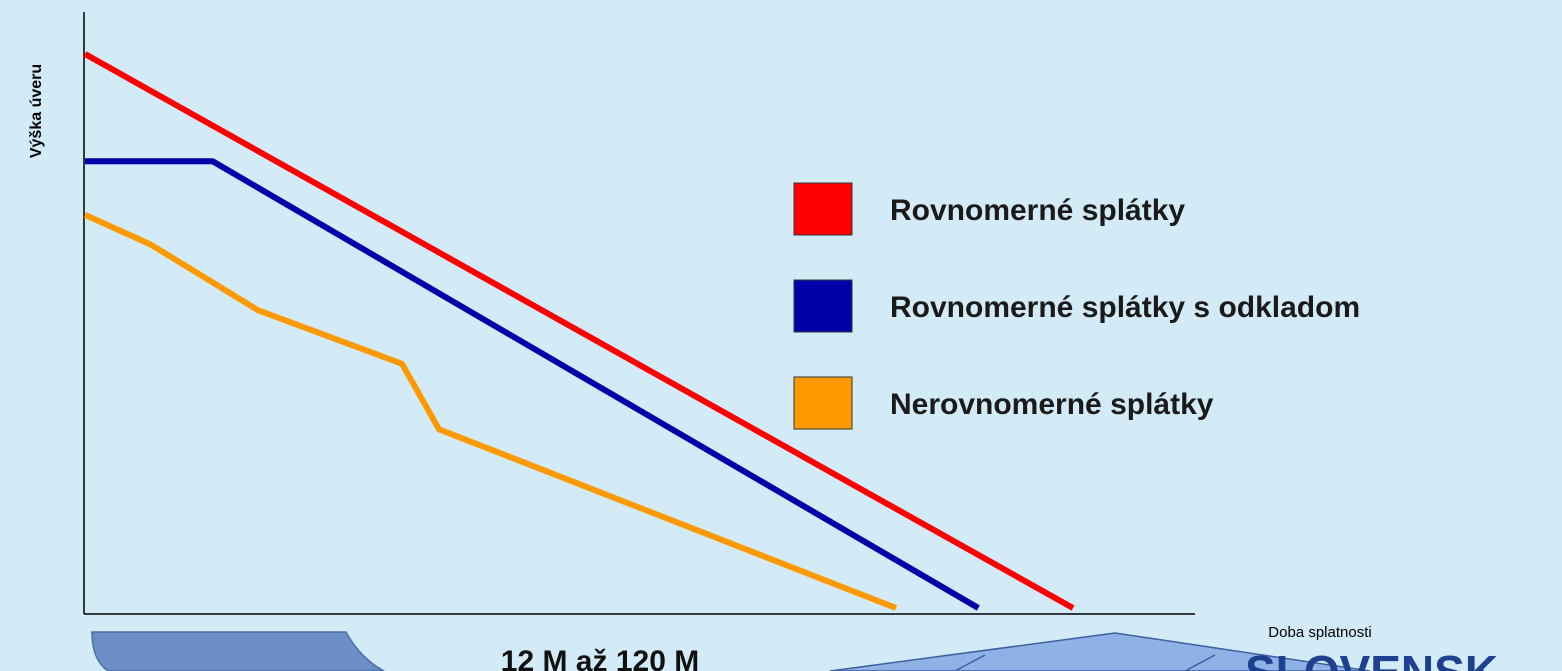 Image resolution: width=1562 pixels, height=671 pixels. Describe the element at coordinates (36, 111) in the screenshot. I see `y-axis-label: Výška úveru` at that location.